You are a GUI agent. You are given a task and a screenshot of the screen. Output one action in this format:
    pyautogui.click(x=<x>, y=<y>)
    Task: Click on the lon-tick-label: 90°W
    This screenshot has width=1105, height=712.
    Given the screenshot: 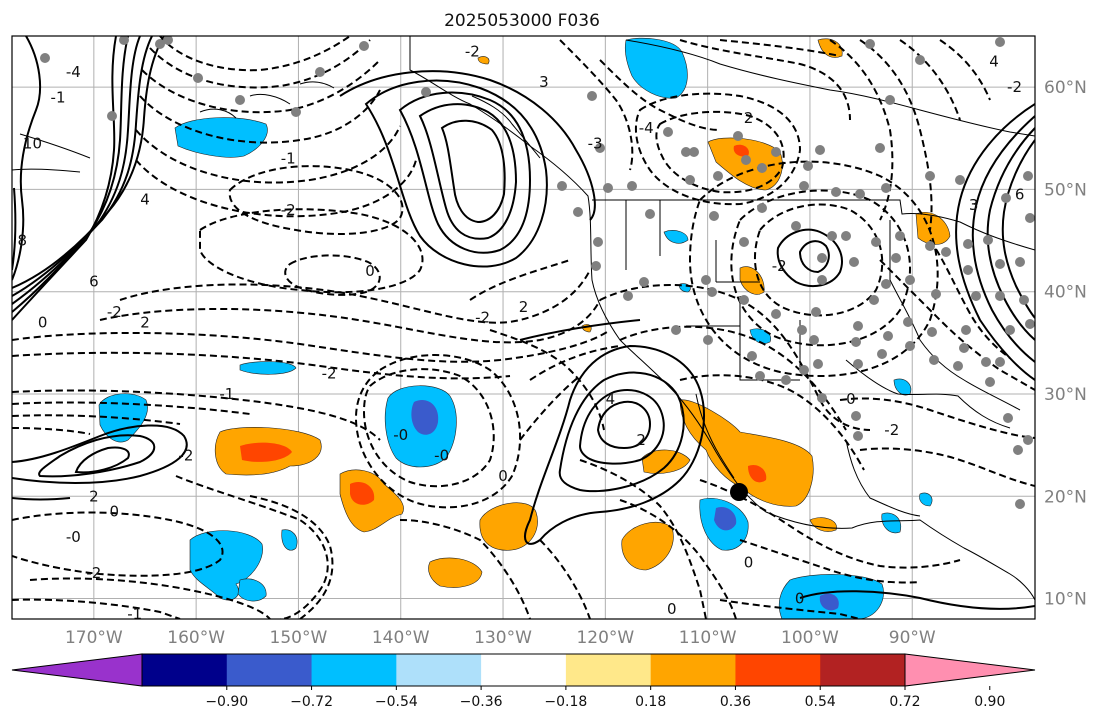 What is the action you would take?
    pyautogui.click(x=912, y=638)
    